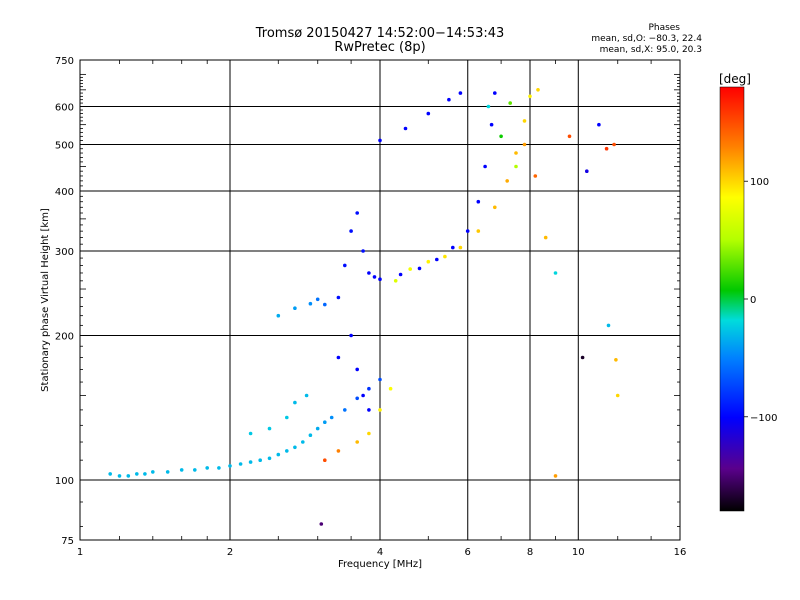 The image size is (800, 600). Describe the element at coordinates (64, 481) in the screenshot. I see `y-tick-label: 100` at that location.